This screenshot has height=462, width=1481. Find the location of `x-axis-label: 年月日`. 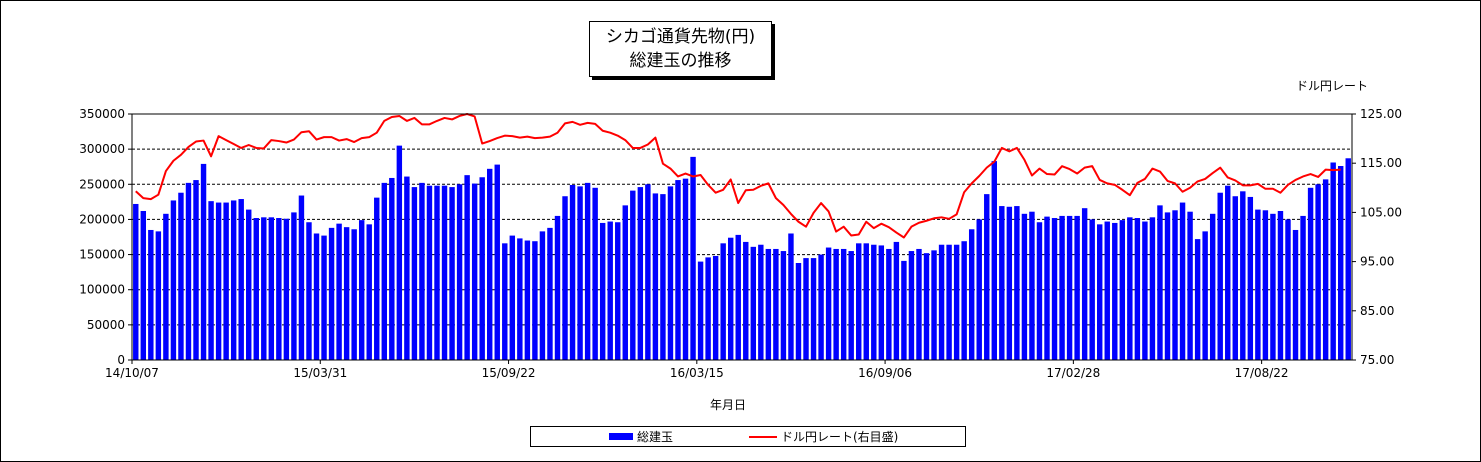

x-axis-label: 年月日 is located at coordinates (728, 405).